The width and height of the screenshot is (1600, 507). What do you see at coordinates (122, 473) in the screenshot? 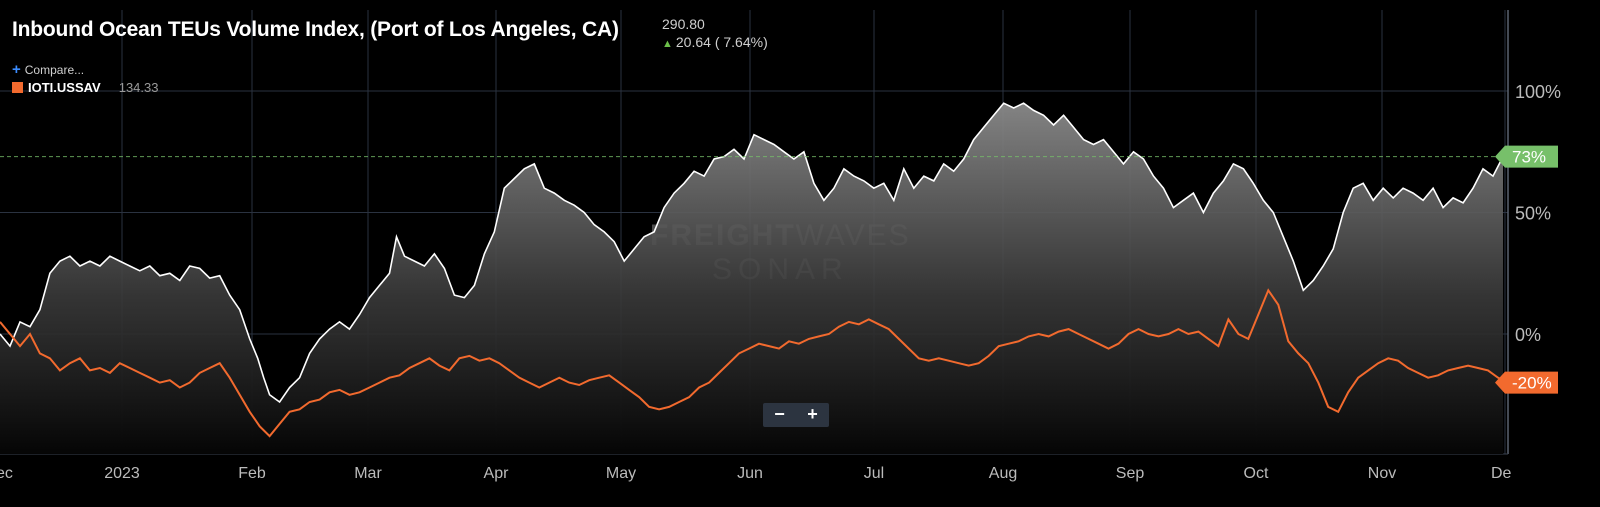
I see `x-tick-label: 2023` at bounding box center [122, 473].